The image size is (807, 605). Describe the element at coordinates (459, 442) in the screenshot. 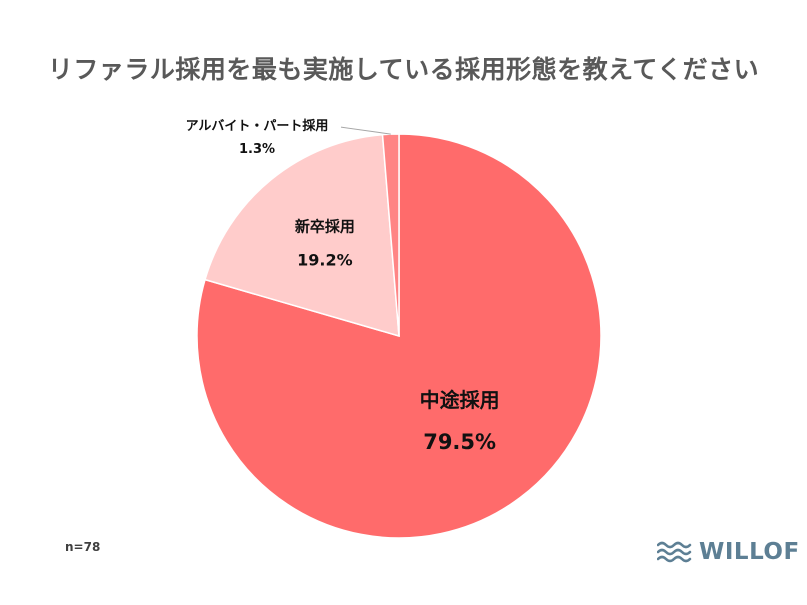

I see `slice-value-label: 79.5%` at that location.